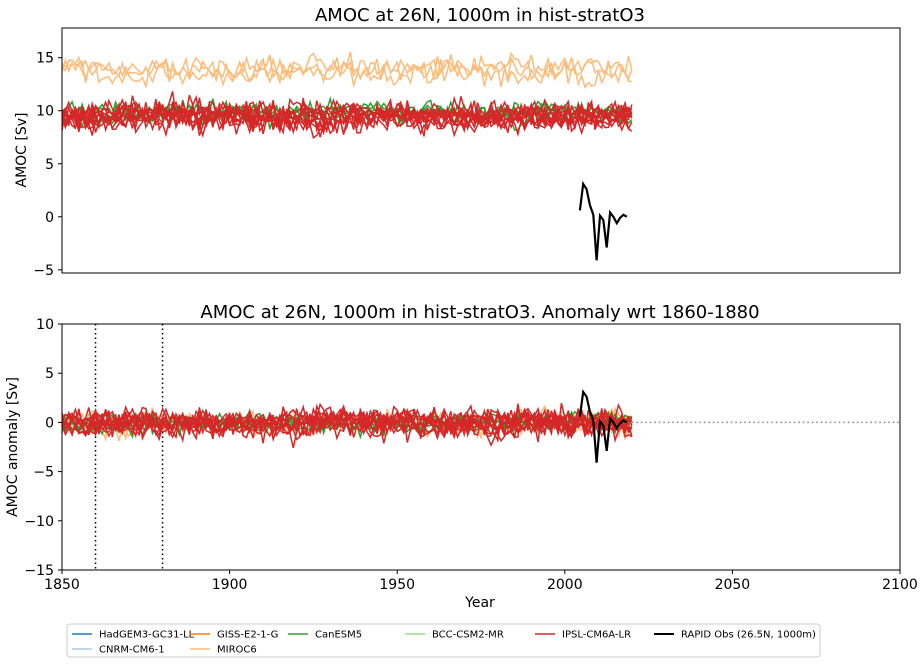 The height and width of the screenshot is (665, 923). What do you see at coordinates (22, 150) in the screenshot?
I see `top-y-axis-label: AMOC [Sv]` at bounding box center [22, 150].